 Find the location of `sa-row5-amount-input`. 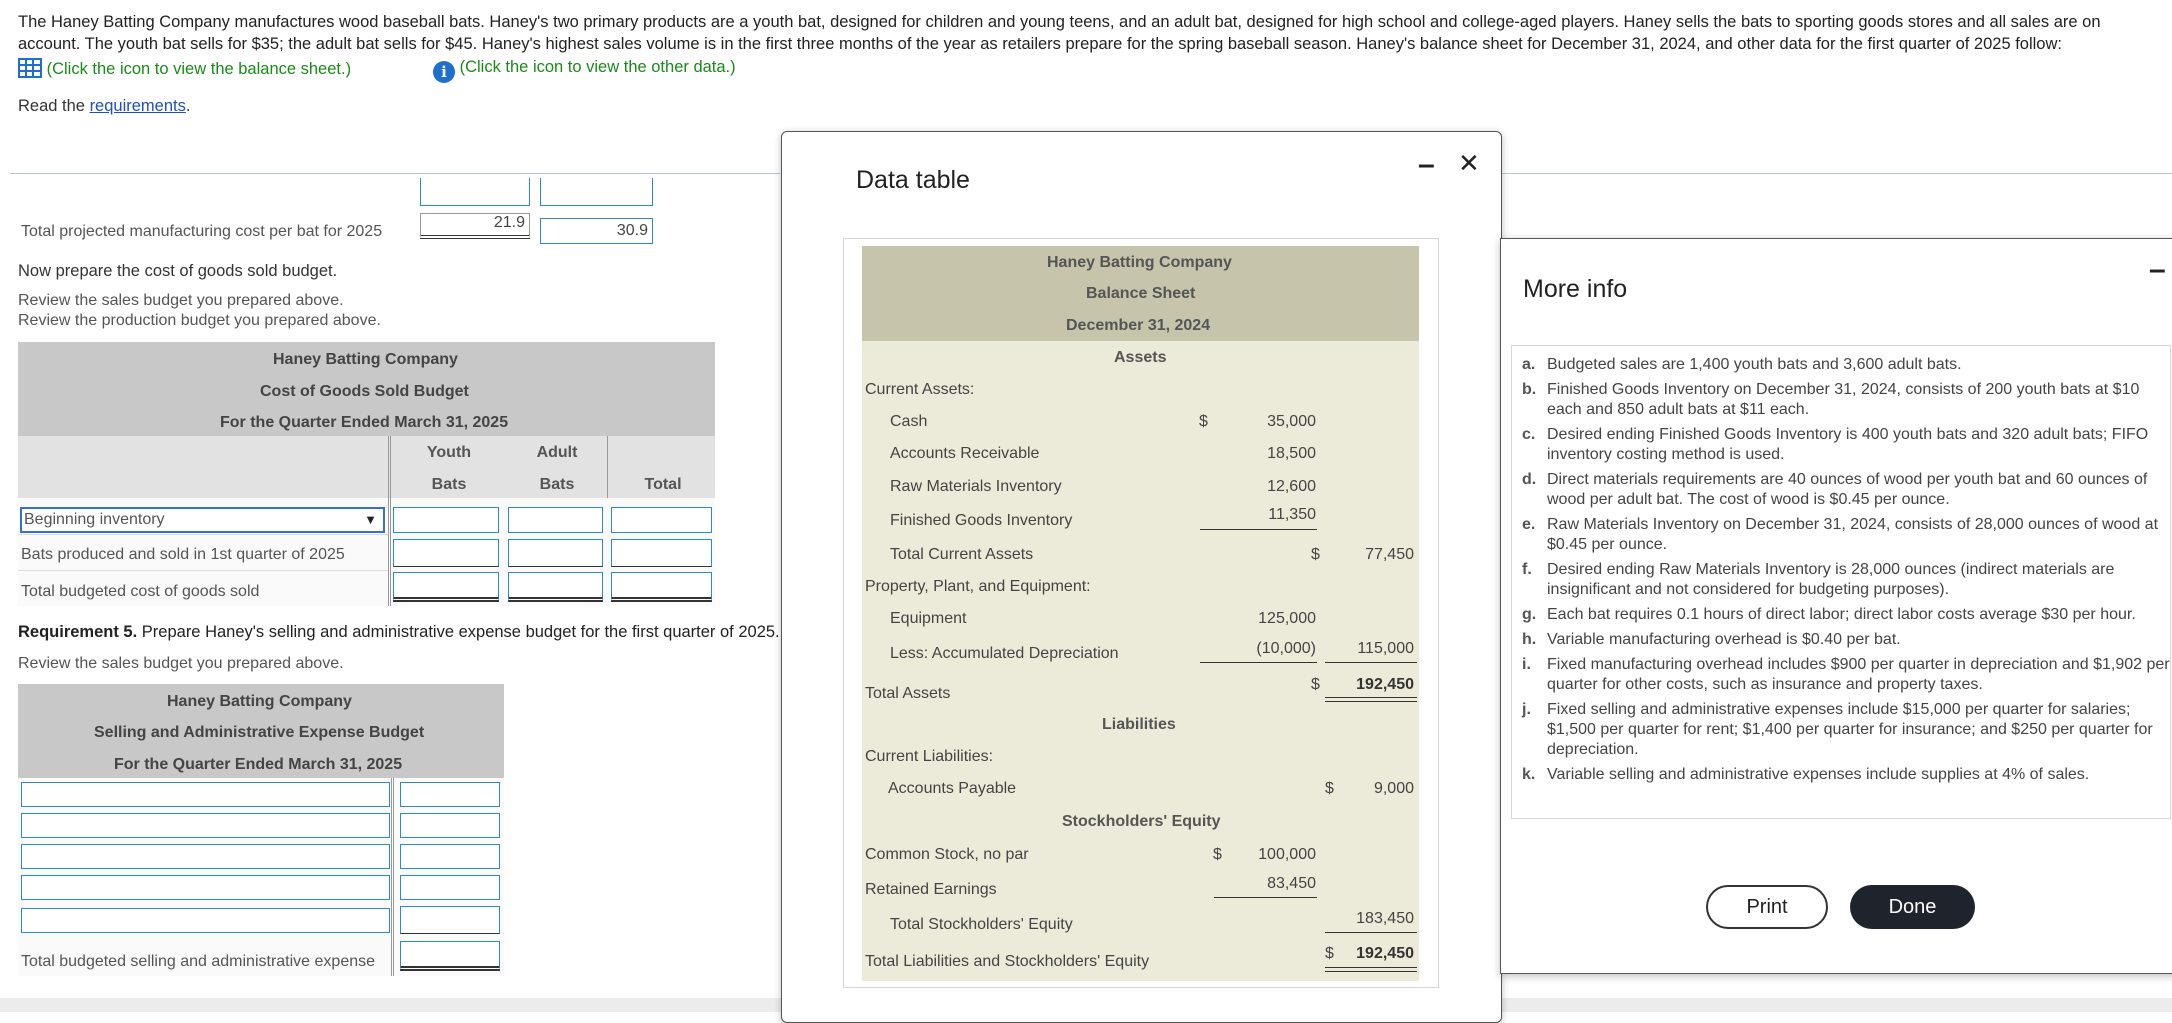

sa-row5-amount-input is located at coordinates (450, 920).